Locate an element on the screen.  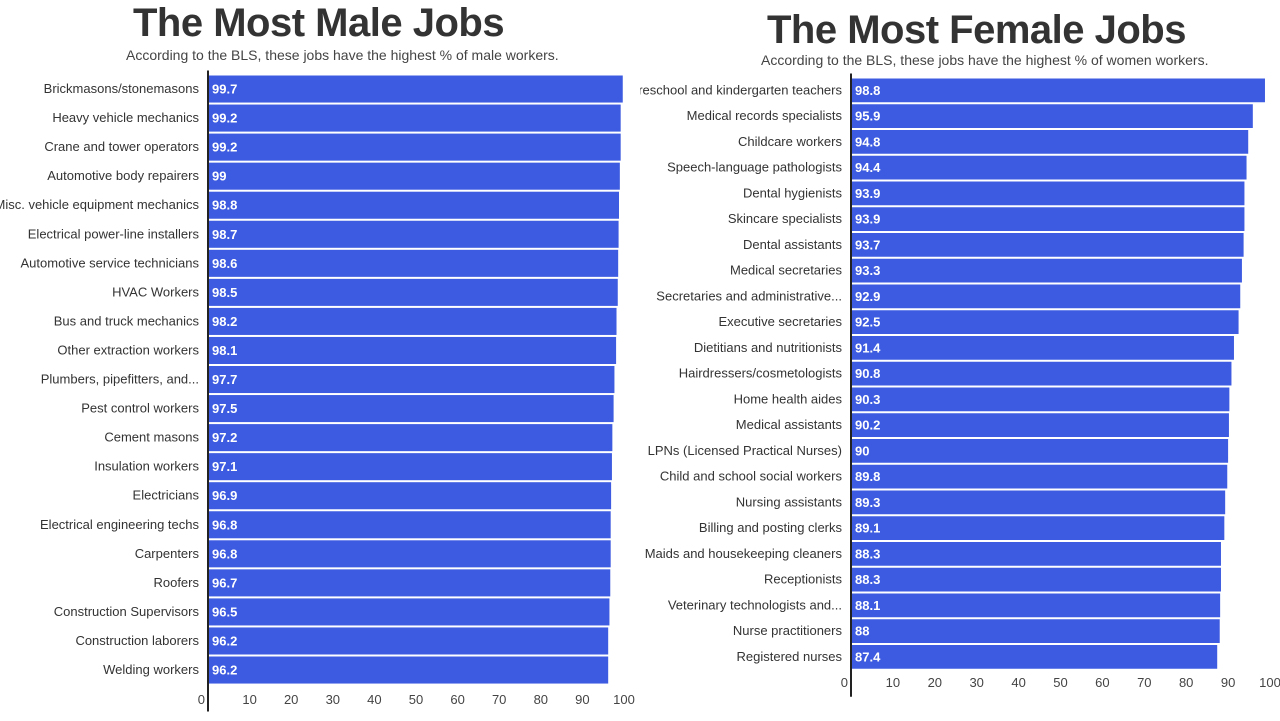
category-label: Heavy vehicle mechanics is located at coordinates (125, 117).